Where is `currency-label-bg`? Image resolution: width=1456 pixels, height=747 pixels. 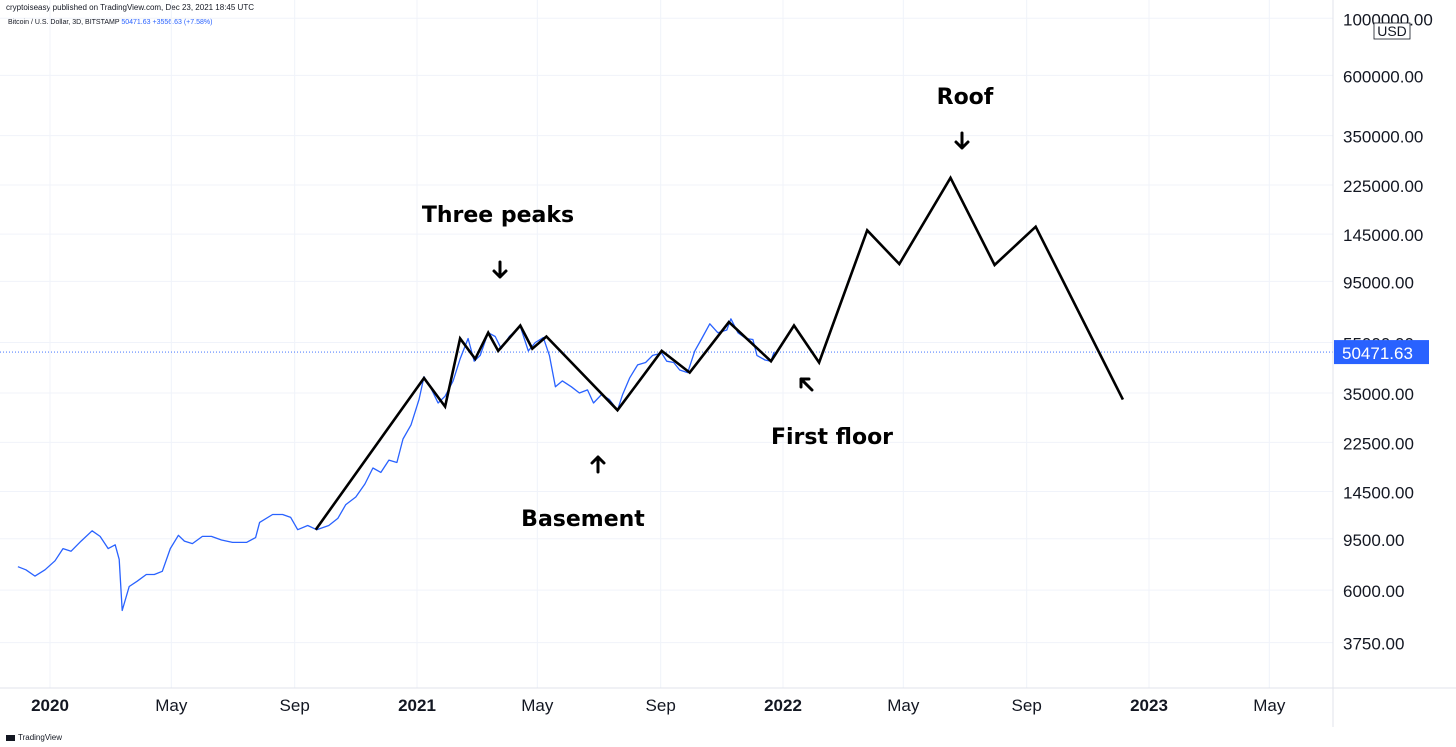
currency-label-bg is located at coordinates (1392, 31).